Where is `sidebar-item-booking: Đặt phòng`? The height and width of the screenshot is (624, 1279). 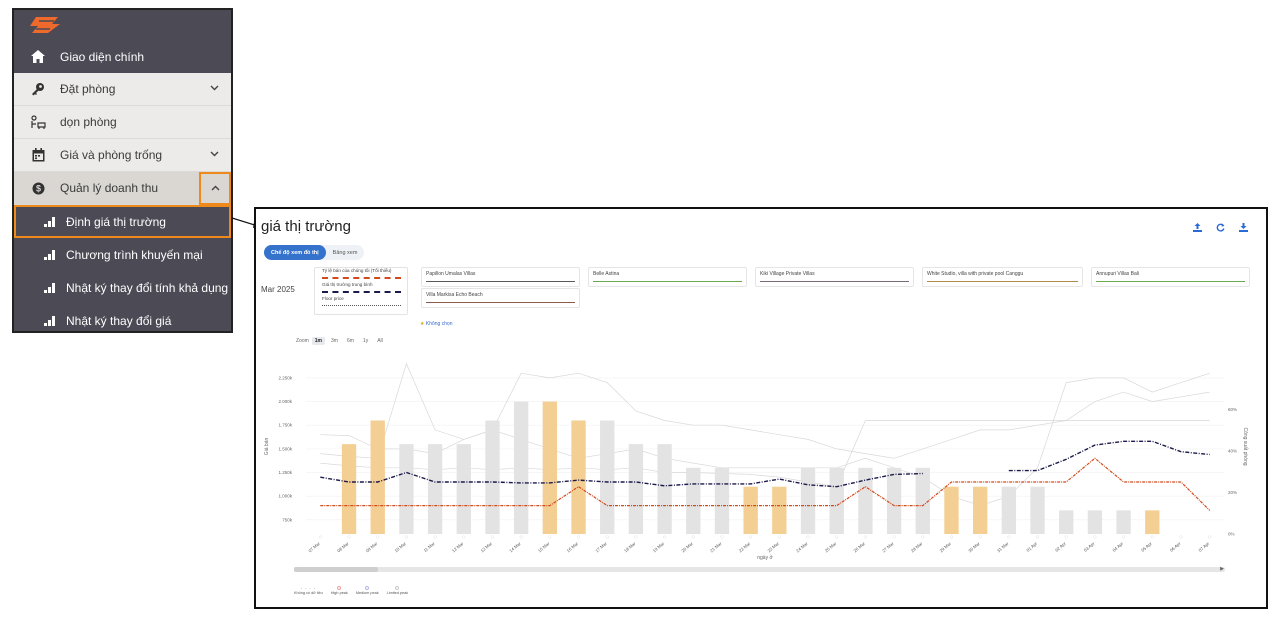
sidebar-item-booking: Đặt phòng is located at coordinates (122, 89).